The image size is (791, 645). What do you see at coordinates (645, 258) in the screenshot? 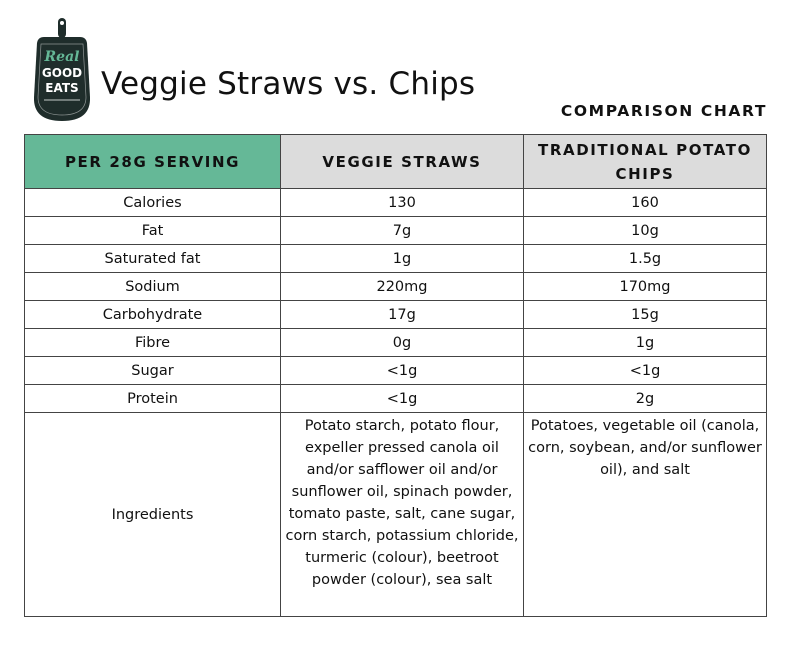
I see `potato-chips-value: 1.5g` at bounding box center [645, 258].